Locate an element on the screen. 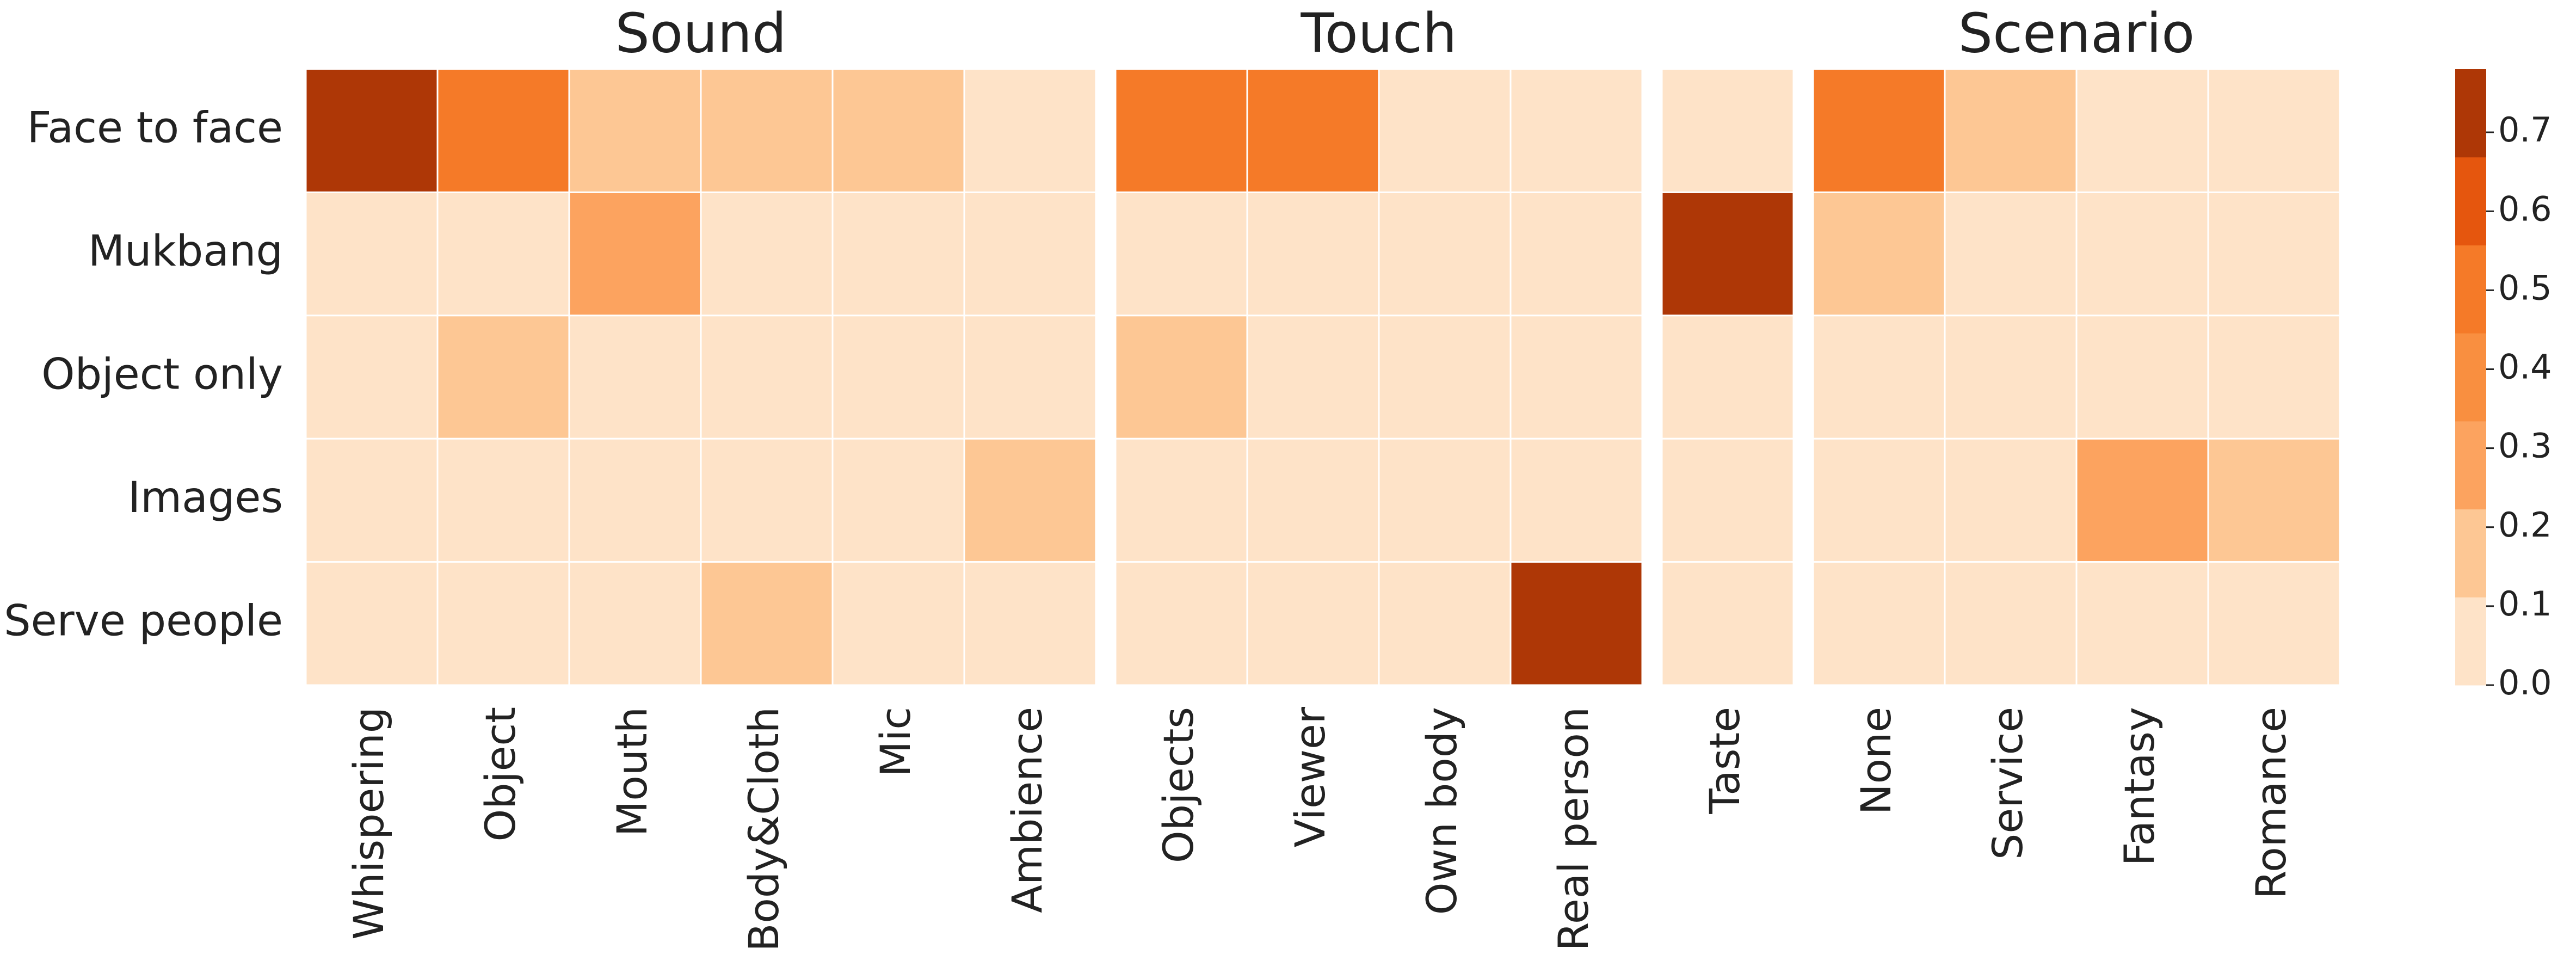  column-label: Whispering is located at coordinates (368, 823).